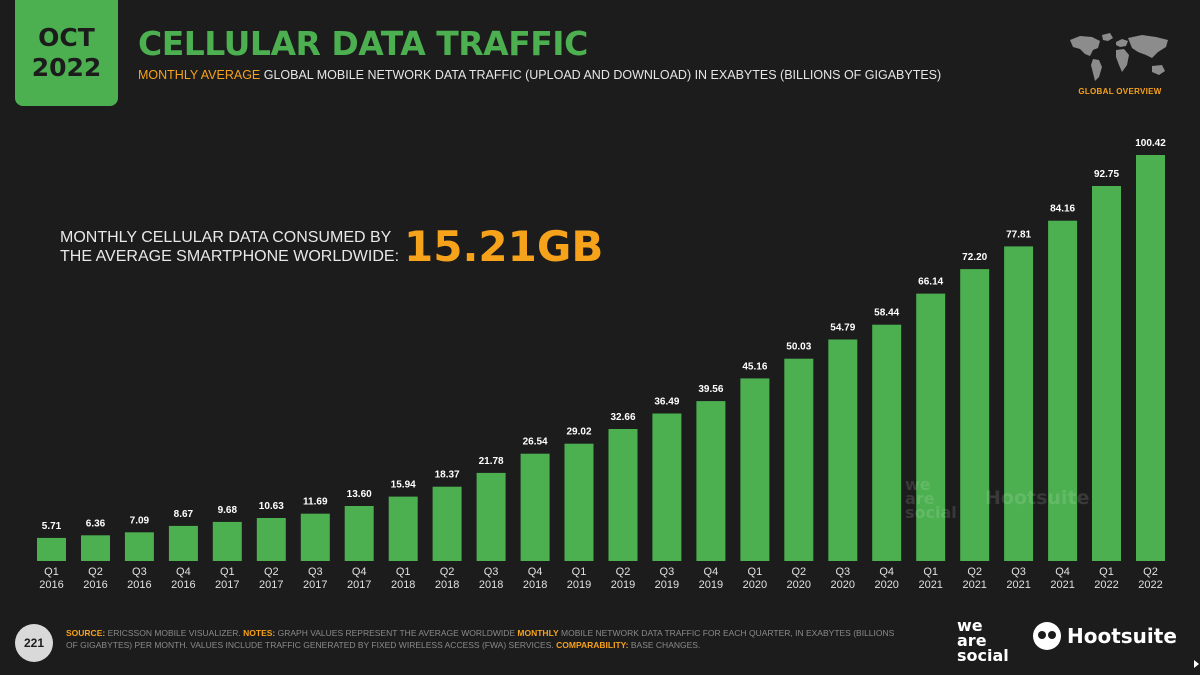 The image size is (1200, 675). Describe the element at coordinates (931, 512) in the screenshot. I see `watermark-social: social` at that location.